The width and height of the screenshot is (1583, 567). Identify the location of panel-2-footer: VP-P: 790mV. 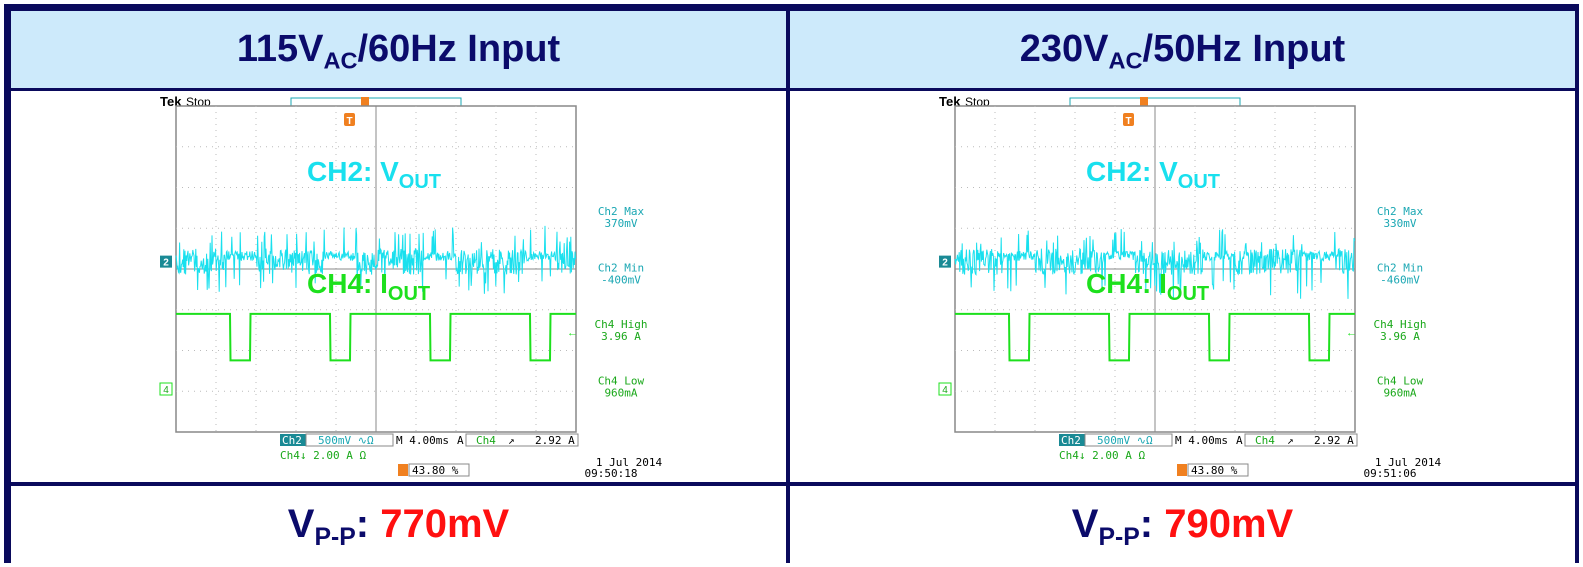
(1182, 524).